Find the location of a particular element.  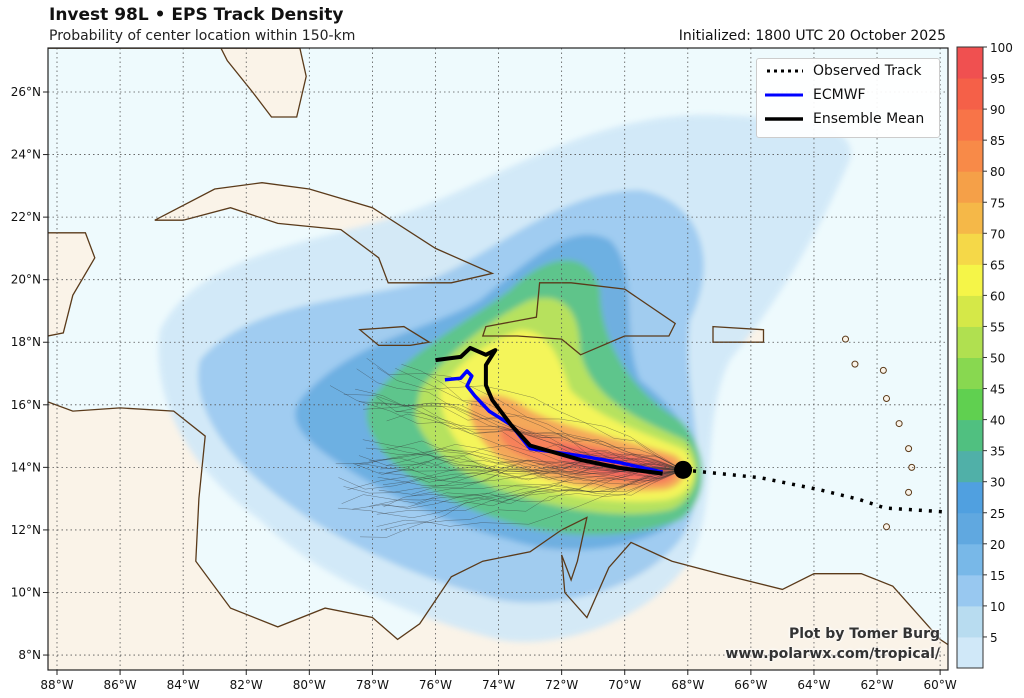

colorbar-label: 60 is located at coordinates (997, 296).